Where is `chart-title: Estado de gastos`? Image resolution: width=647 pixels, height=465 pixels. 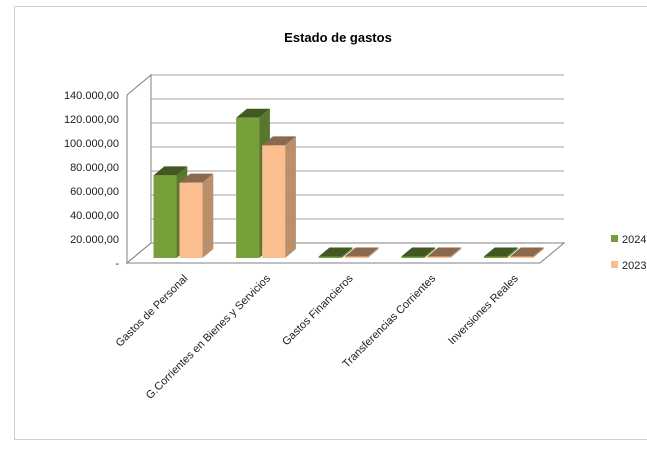 chart-title: Estado de gastos is located at coordinates (338, 37).